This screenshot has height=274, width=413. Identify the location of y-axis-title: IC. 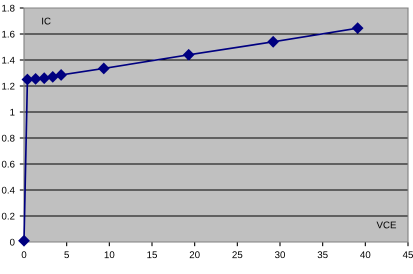
(46, 21).